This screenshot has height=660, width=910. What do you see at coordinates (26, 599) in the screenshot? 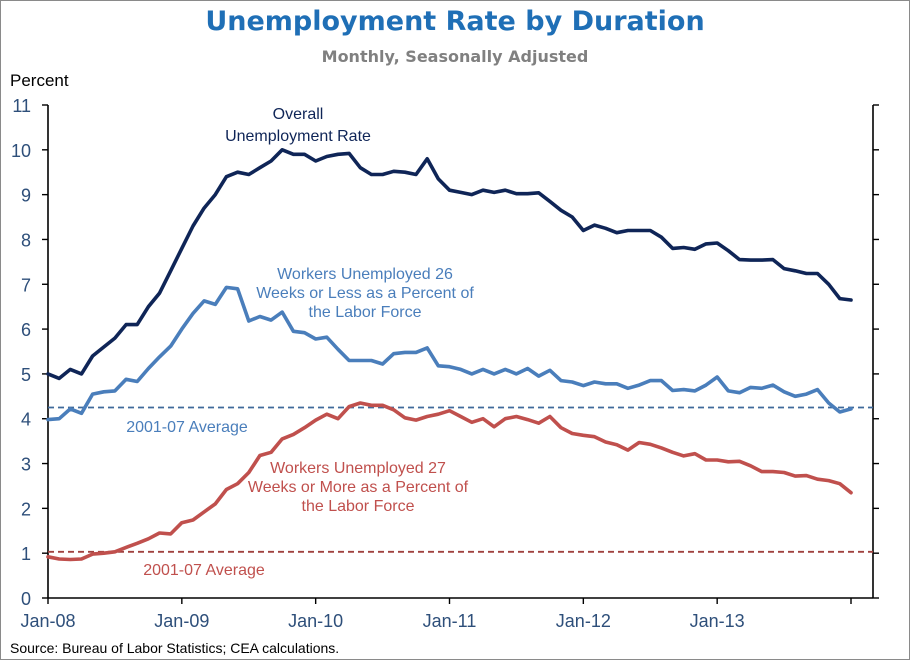
I see `y-tick-label: 0` at bounding box center [26, 599].